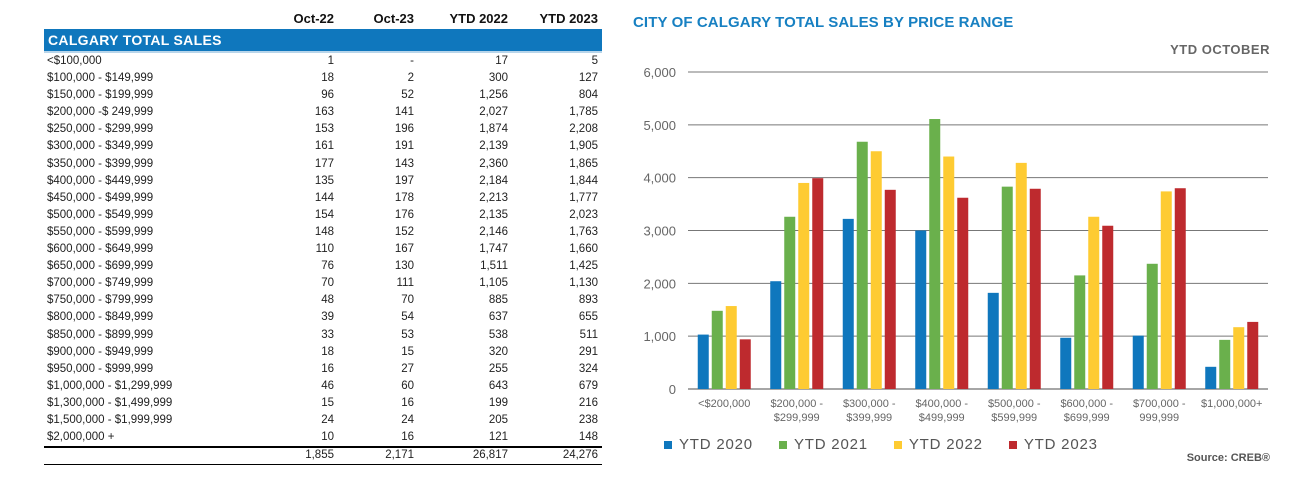 The width and height of the screenshot is (1308, 504). What do you see at coordinates (580, 455) in the screenshot?
I see `total-cell: 24,276` at bounding box center [580, 455].